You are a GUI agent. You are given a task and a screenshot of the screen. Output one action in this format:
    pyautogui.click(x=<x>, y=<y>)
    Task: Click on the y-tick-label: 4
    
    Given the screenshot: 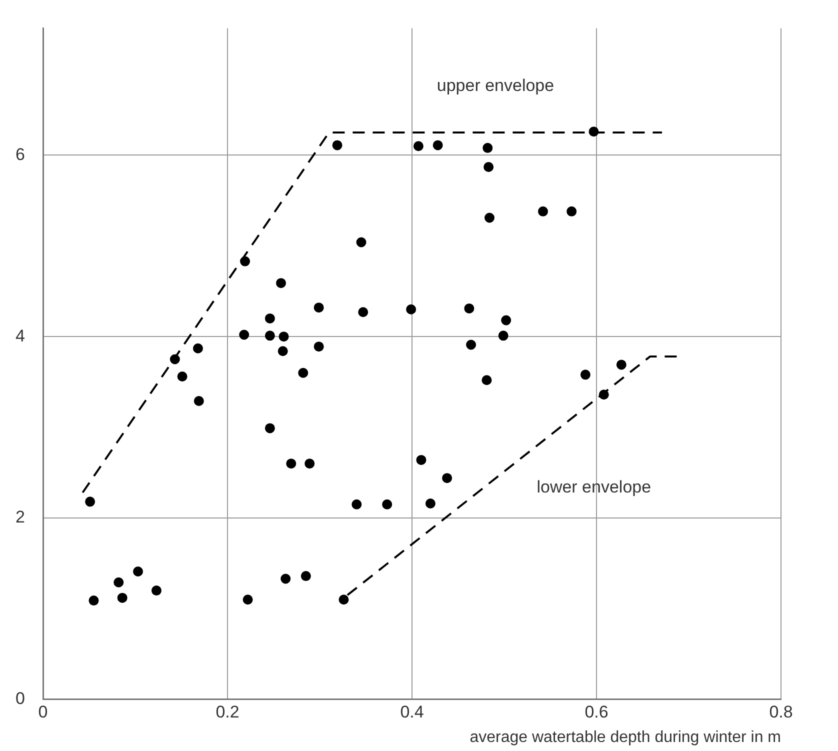 What is the action you would take?
    pyautogui.click(x=20, y=336)
    